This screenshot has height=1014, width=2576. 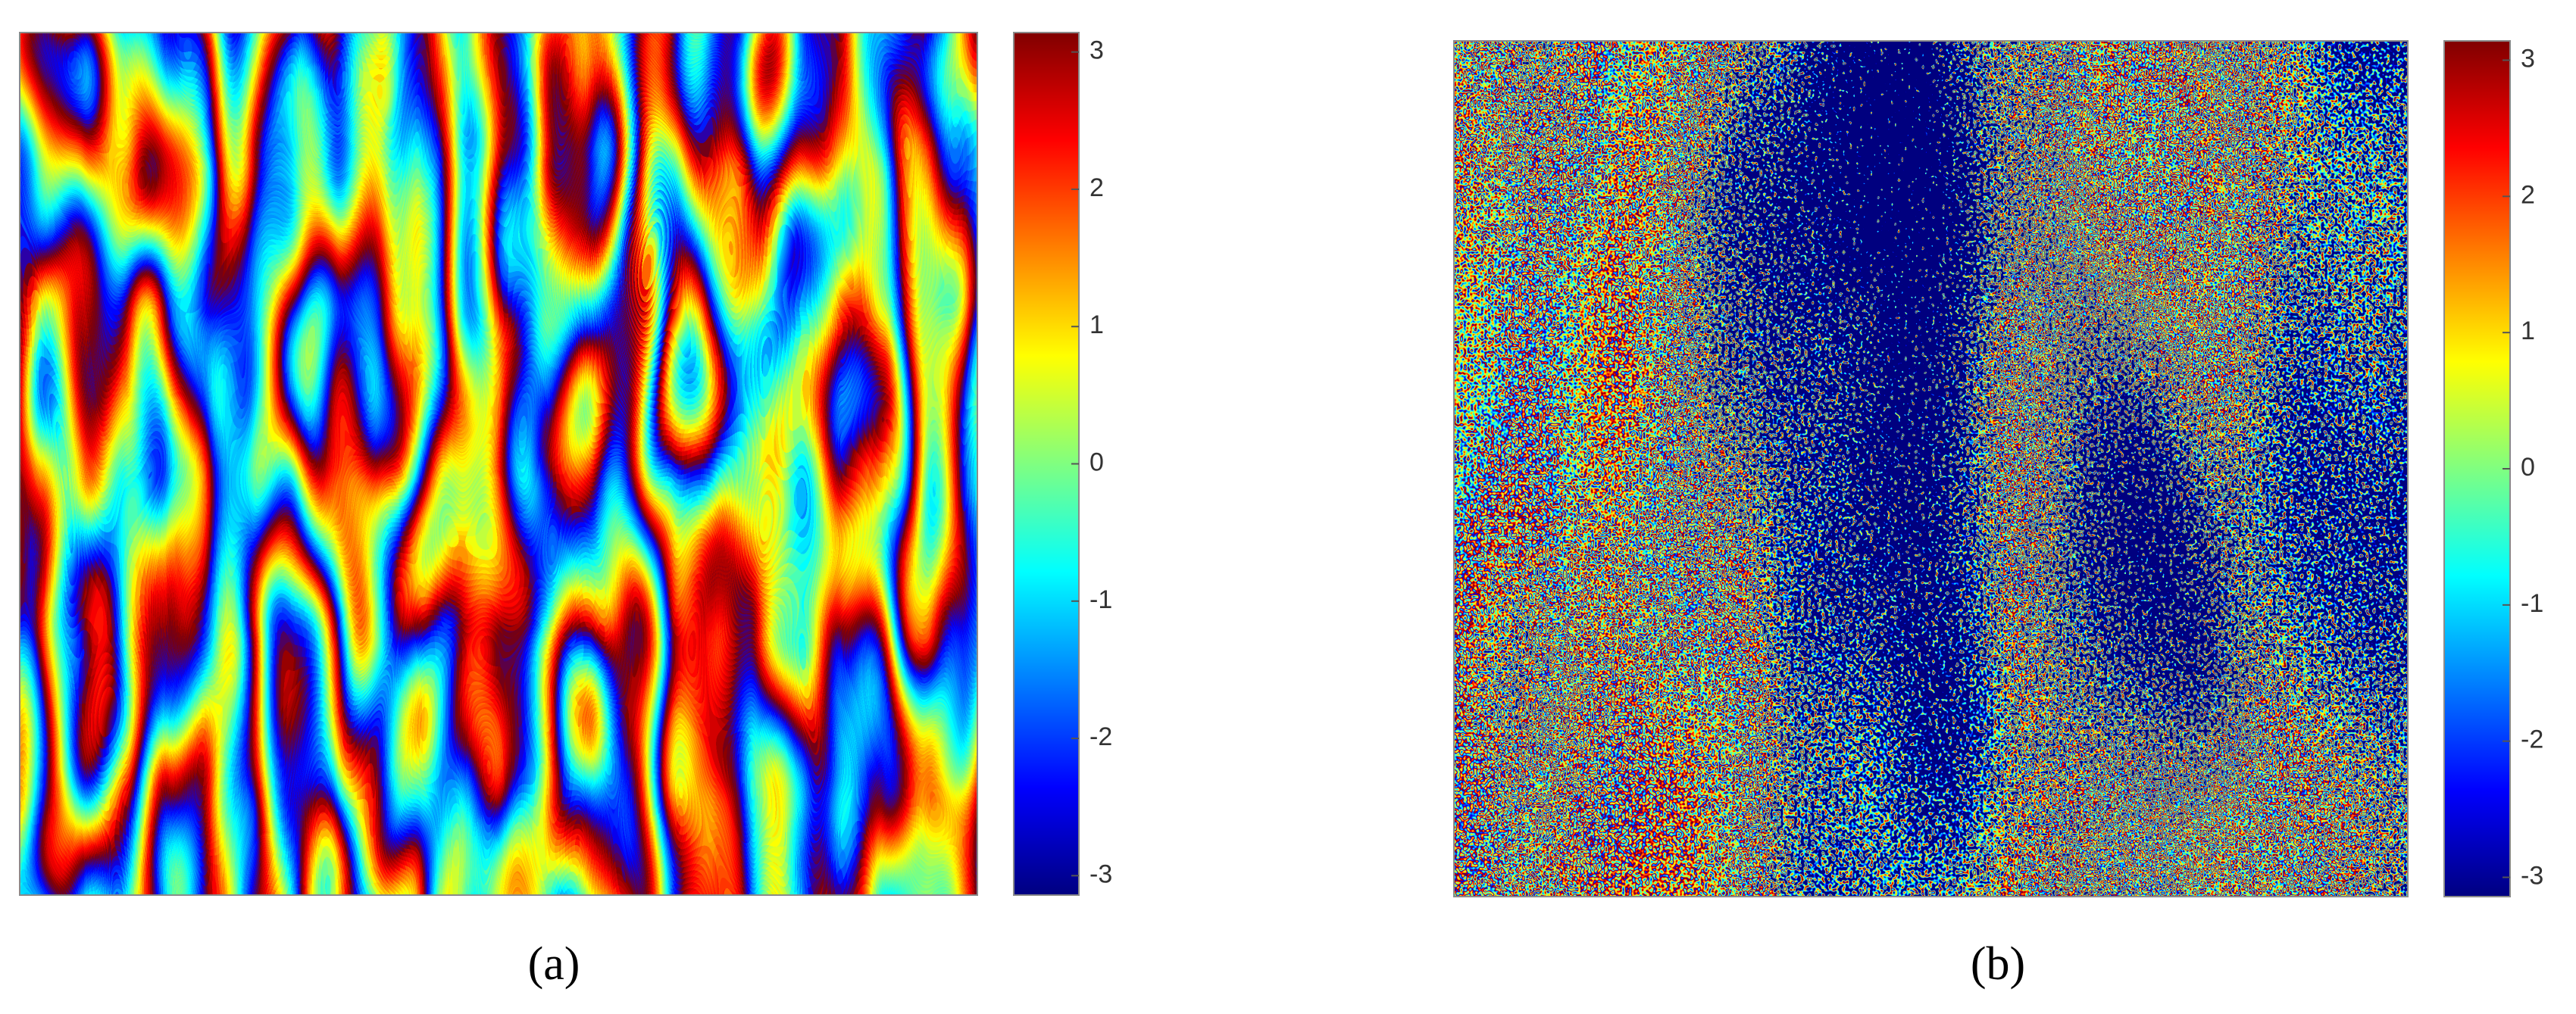 What do you see at coordinates (554, 964) in the screenshot?
I see `panel-label: (a)` at bounding box center [554, 964].